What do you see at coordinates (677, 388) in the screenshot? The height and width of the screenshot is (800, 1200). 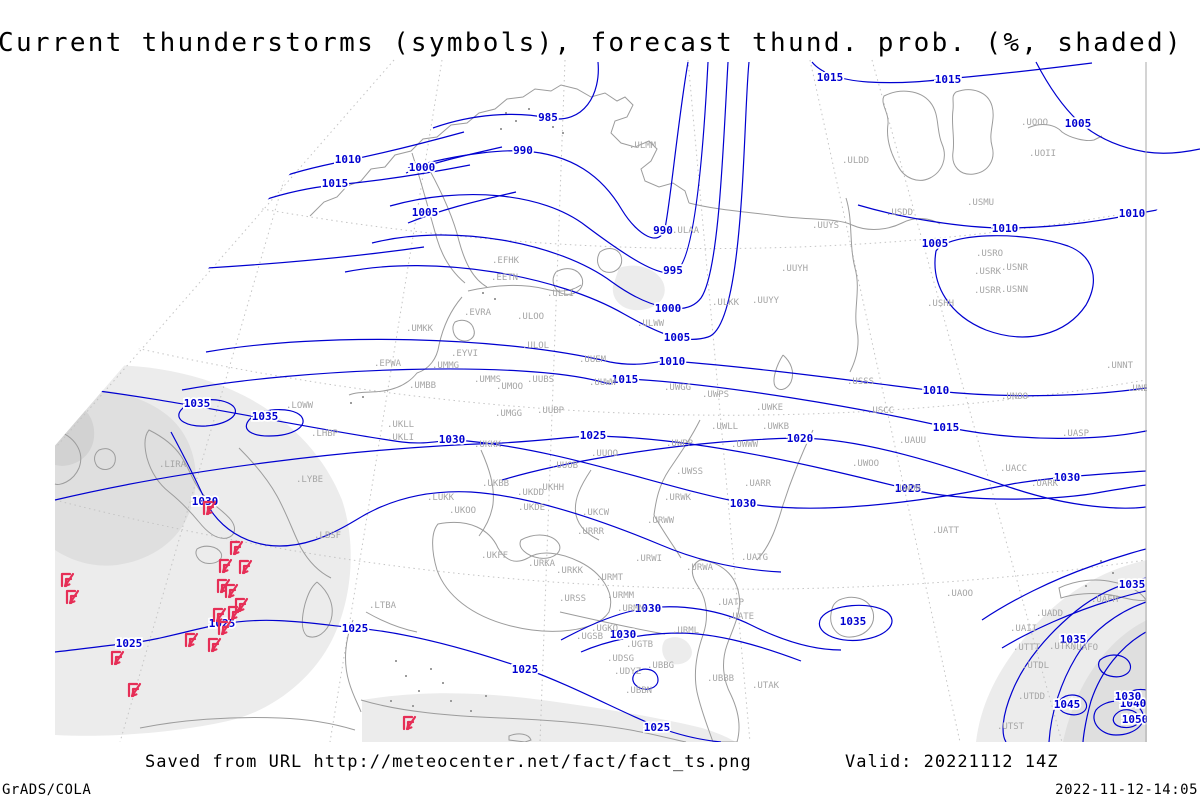 I see `station-code-label: .UWGG` at bounding box center [677, 388].